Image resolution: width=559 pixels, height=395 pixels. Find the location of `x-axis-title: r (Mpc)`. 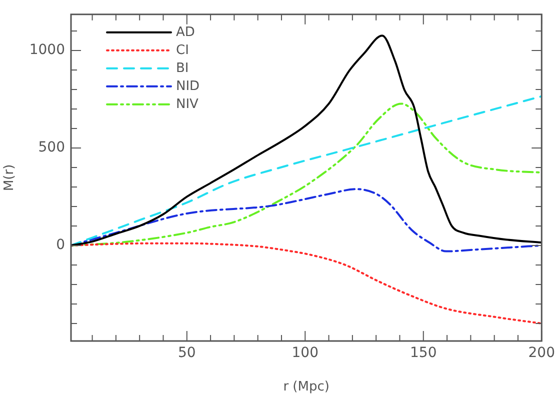

x-axis-title: r (Mpc) is located at coordinates (306, 387).